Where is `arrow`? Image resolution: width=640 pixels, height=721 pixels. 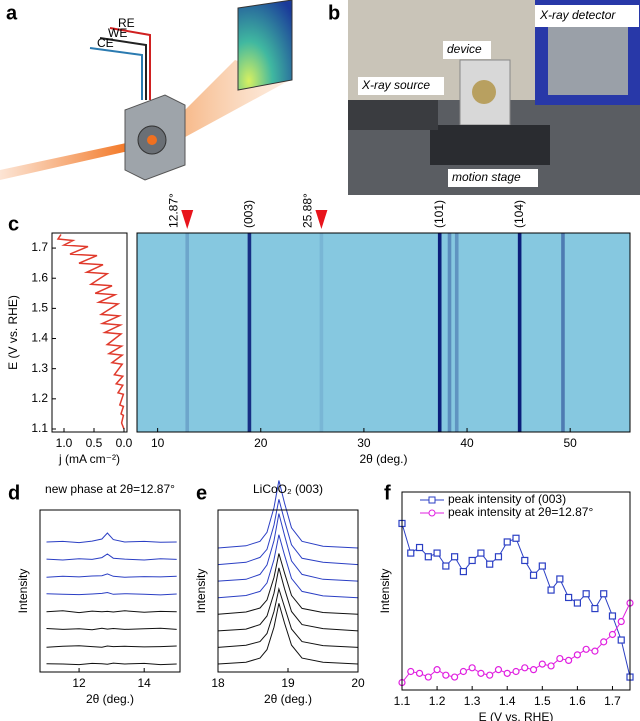
arrow is located at coordinates (187, 219).